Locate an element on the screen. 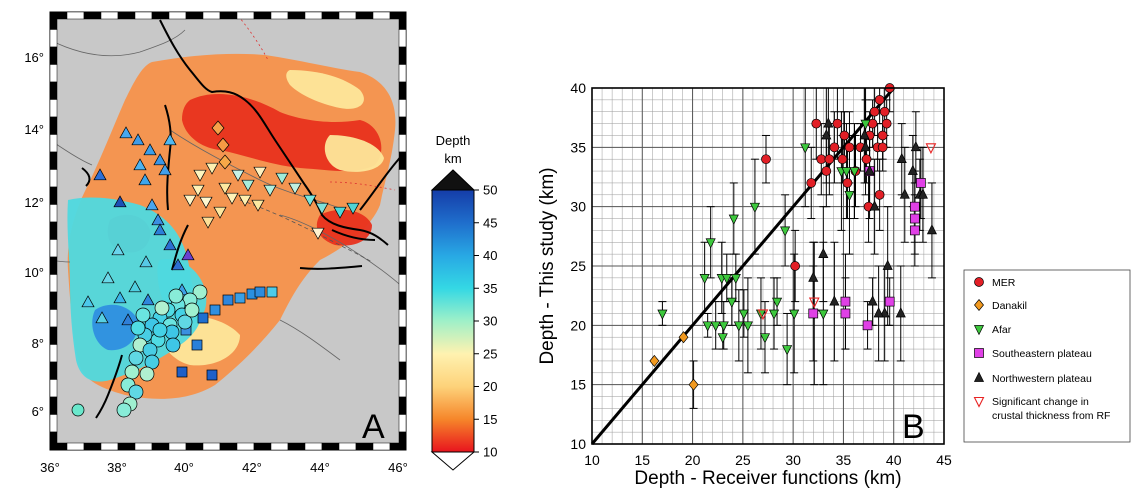 The image size is (1135, 491). scatter-x-tick: 25 is located at coordinates (743, 460).